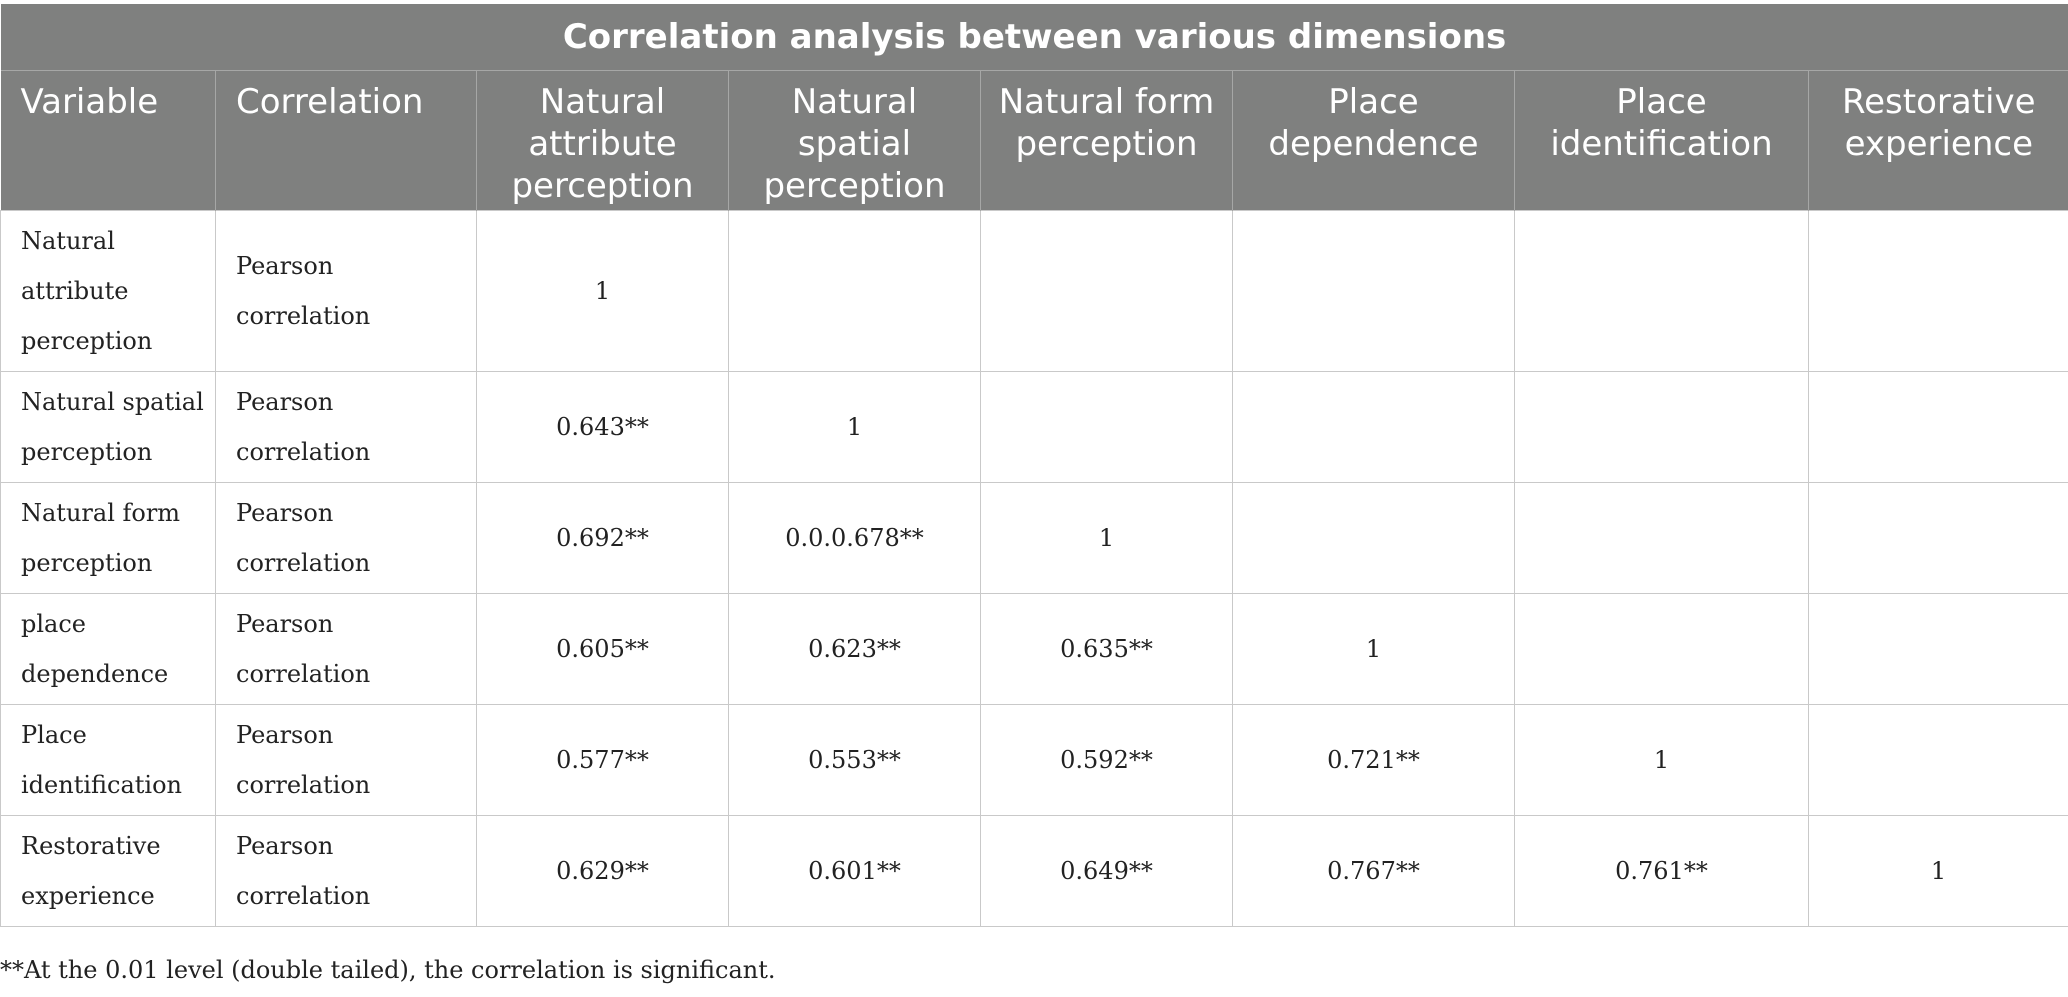 The width and height of the screenshot is (2068, 997). Describe the element at coordinates (108, 291) in the screenshot. I see `row-variable: Natural attribute perception` at that location.